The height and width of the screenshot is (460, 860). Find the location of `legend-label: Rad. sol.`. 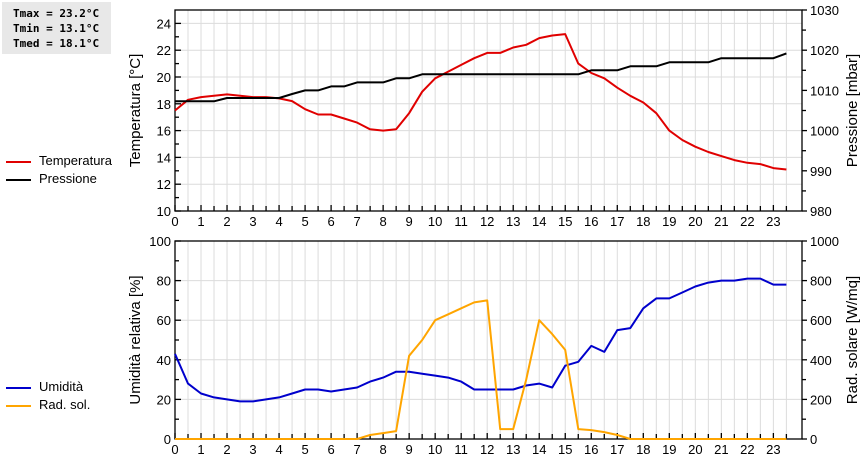

legend-label: Rad. sol. is located at coordinates (65, 404).